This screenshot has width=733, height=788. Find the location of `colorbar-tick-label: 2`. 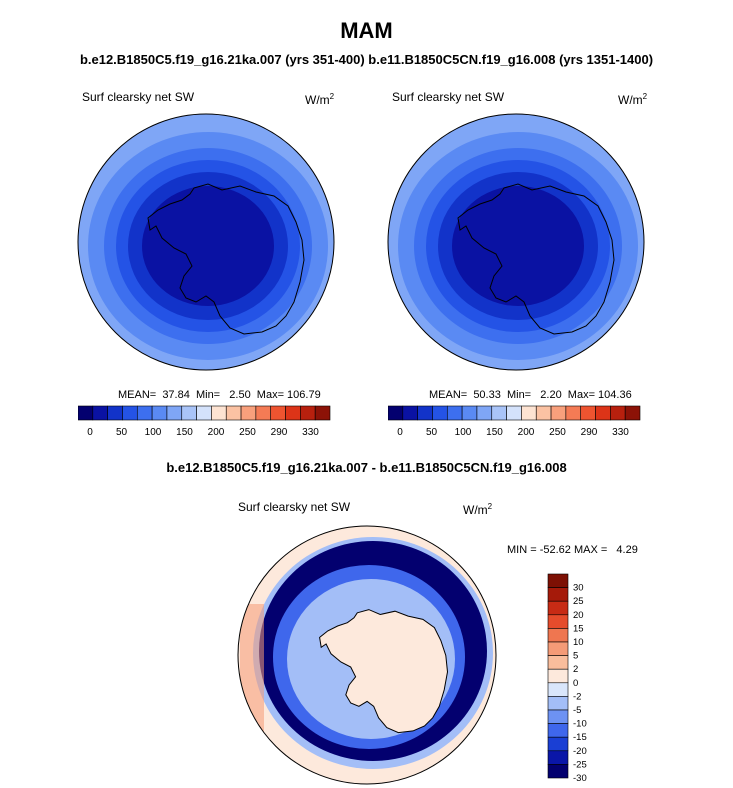

colorbar-tick-label: 2 is located at coordinates (575, 669).